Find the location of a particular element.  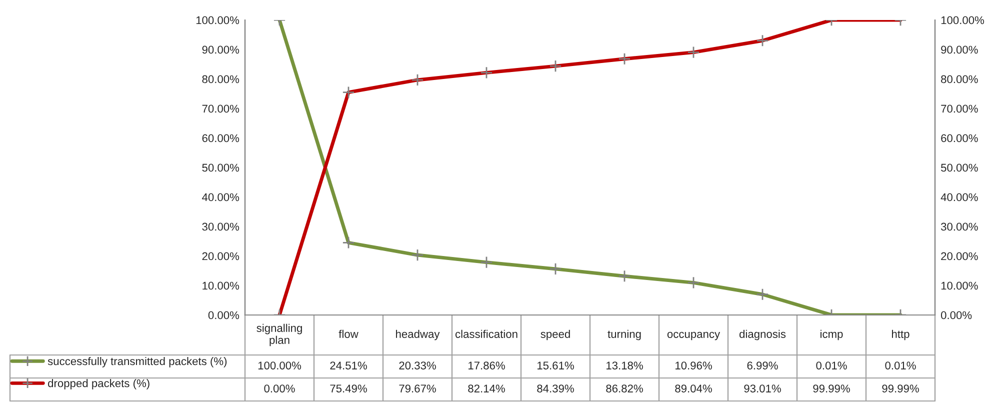

y-tick-label: 70.00% is located at coordinates (221, 108).